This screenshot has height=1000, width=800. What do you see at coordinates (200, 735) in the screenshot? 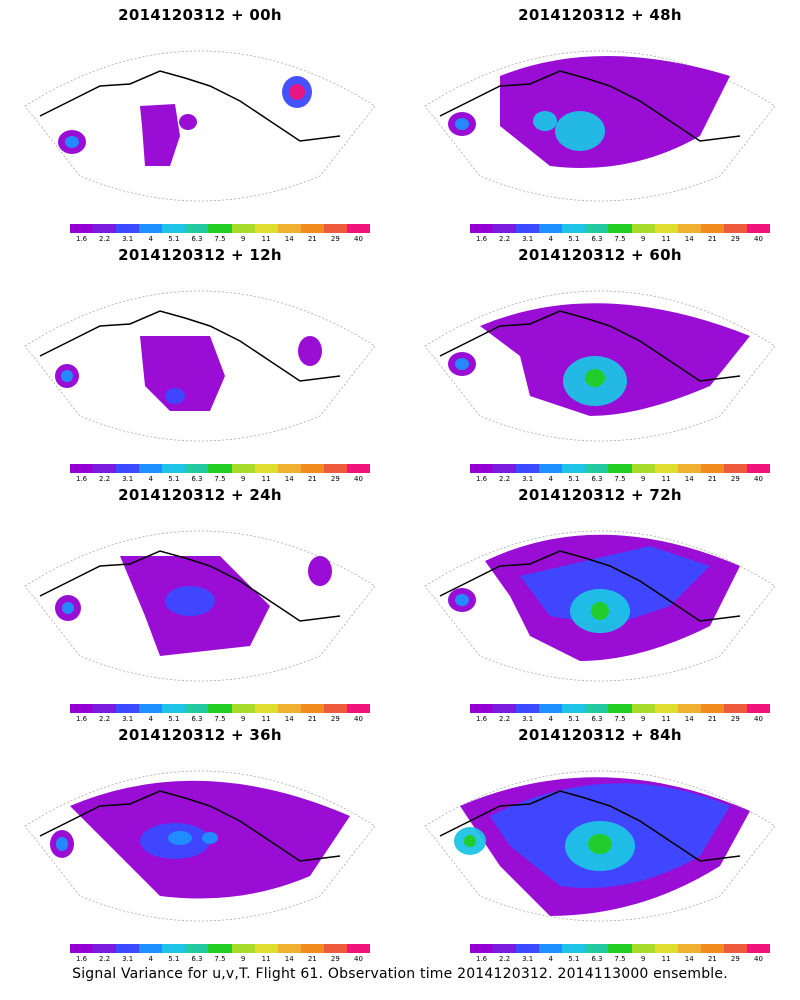
I see `panel-title: 2014120312 + 36h` at bounding box center [200, 735].